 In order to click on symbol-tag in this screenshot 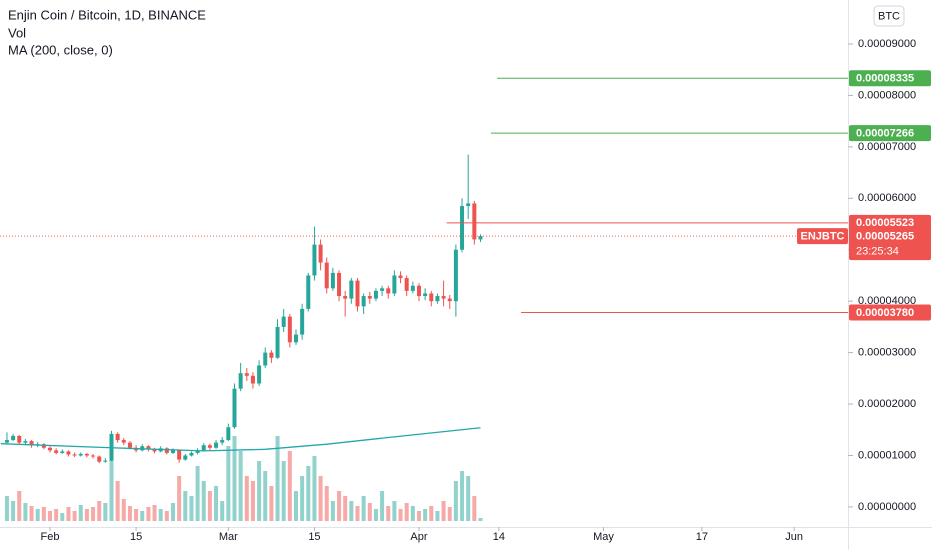, I will do `click(822, 236)`.